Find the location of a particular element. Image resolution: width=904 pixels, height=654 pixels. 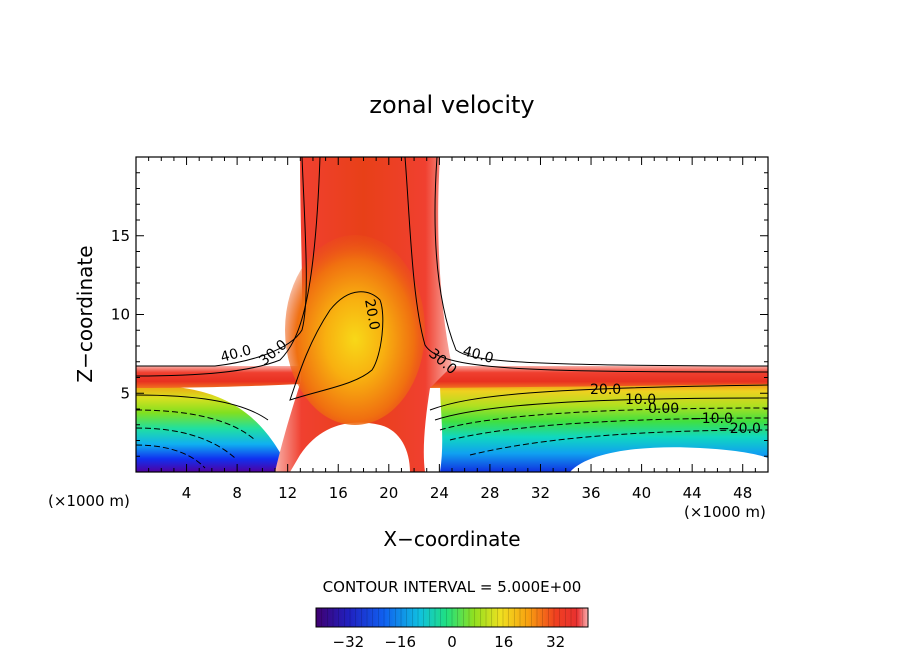

contour-10-left is located at coordinates (202, 407).